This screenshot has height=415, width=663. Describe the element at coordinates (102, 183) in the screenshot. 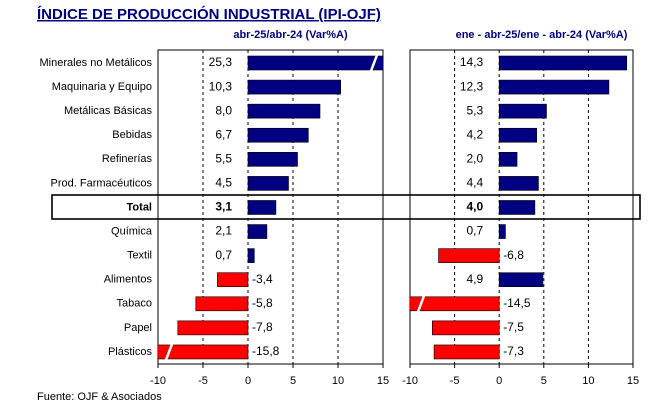

I see `category-label: Prod. Farmacéuticos` at that location.